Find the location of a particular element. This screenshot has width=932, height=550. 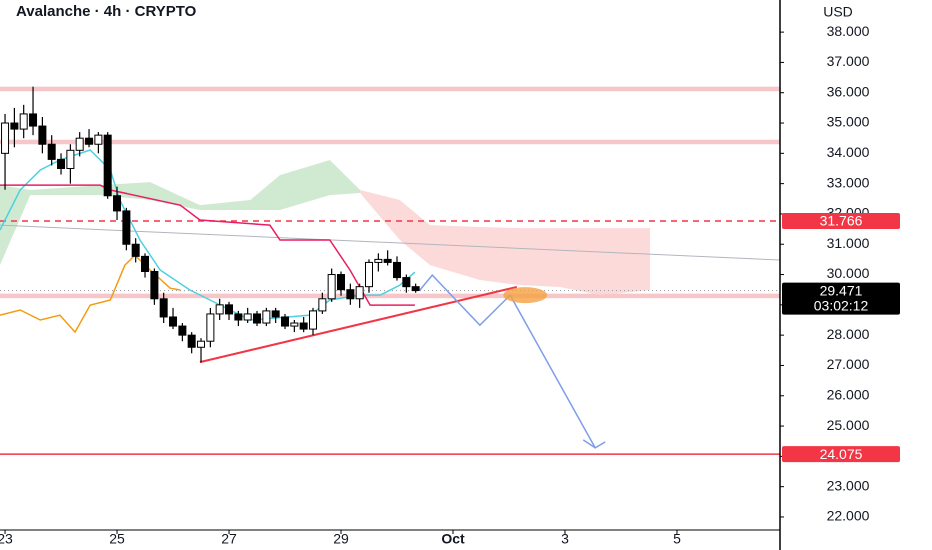

y-tick-label: 25.000 is located at coordinates (848, 425).